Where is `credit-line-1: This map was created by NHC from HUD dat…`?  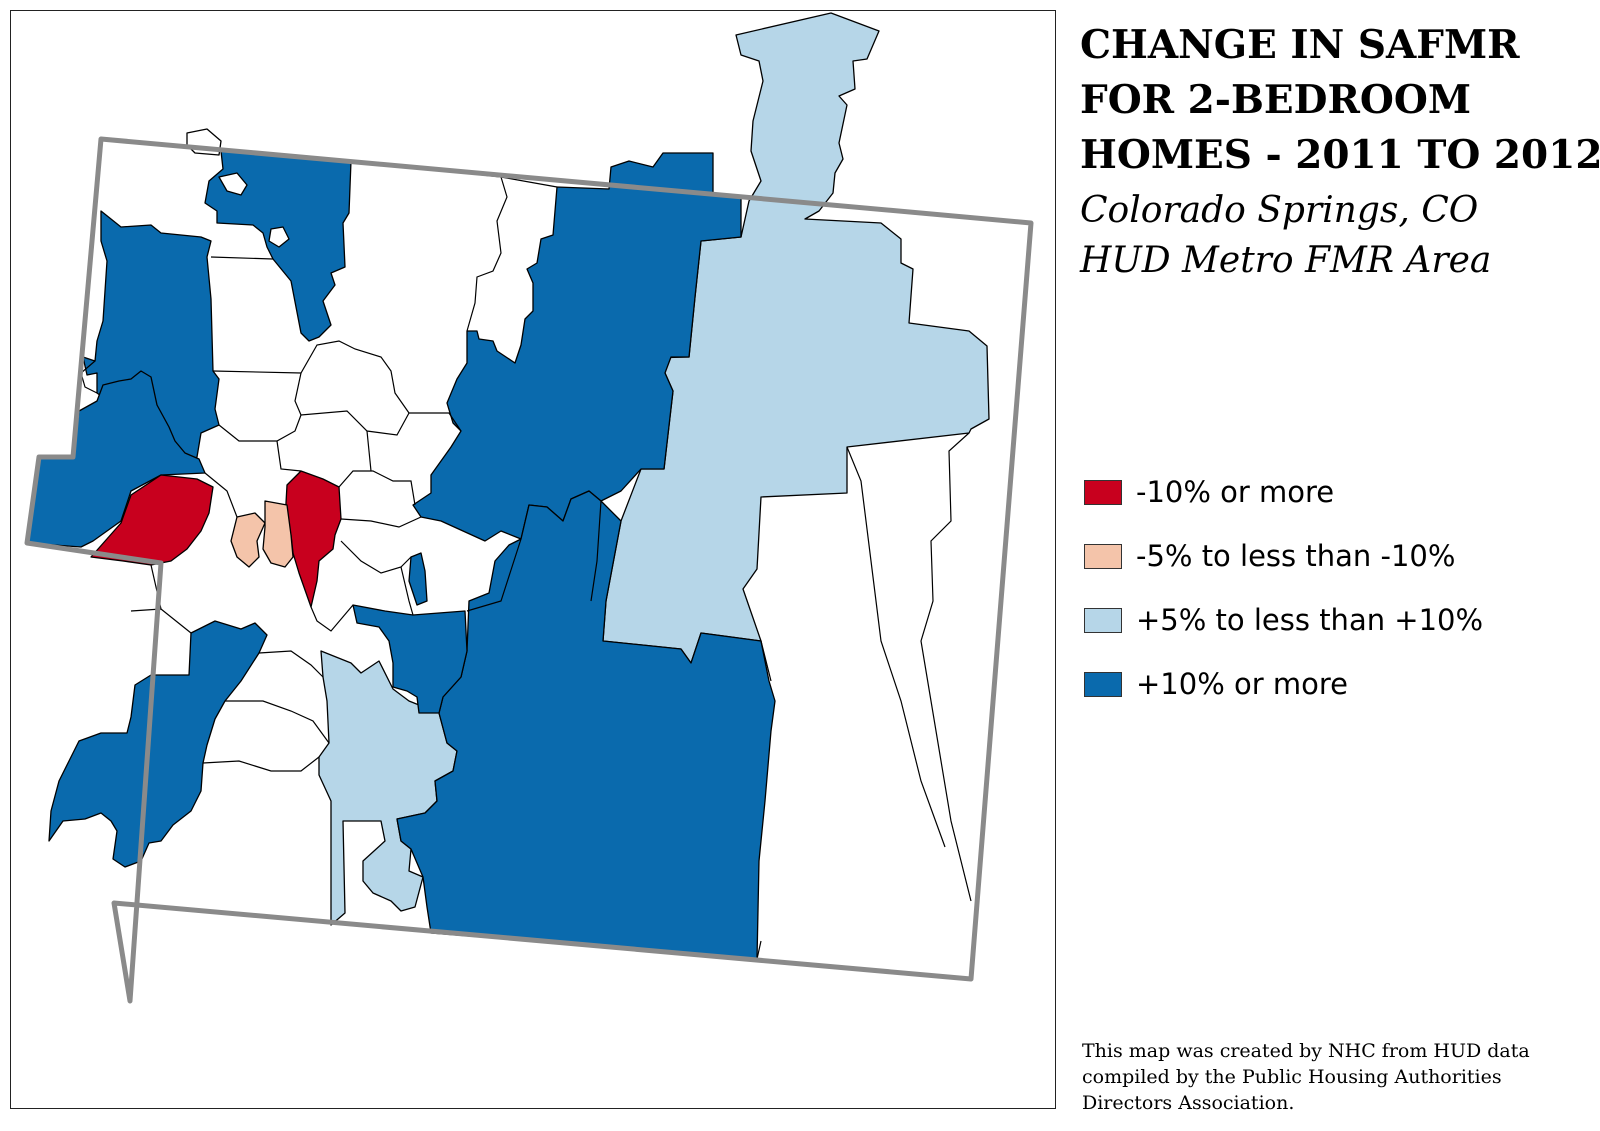
credit-line-1: This map was created by NHC from HUD dat… is located at coordinates (1306, 1051).